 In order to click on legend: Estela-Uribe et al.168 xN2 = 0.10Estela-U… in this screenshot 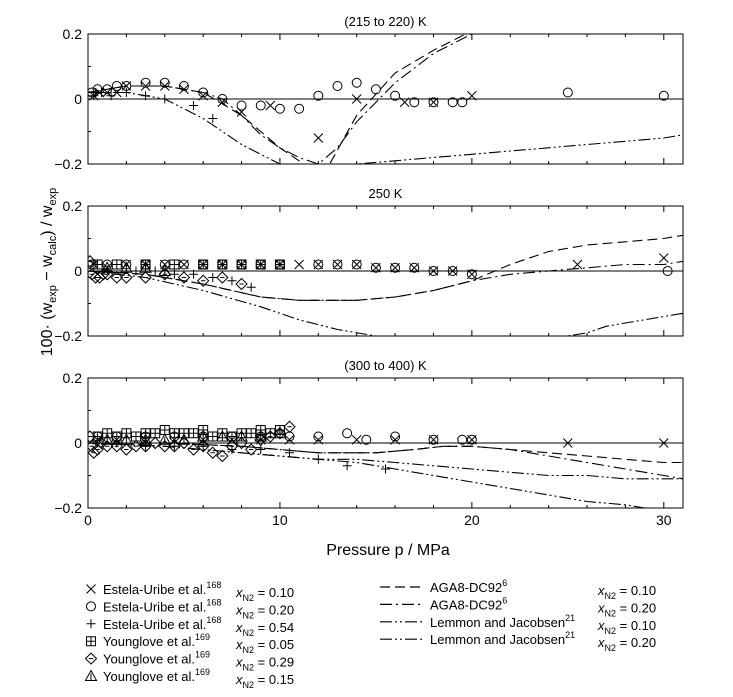, I will do `click(370, 634)`.